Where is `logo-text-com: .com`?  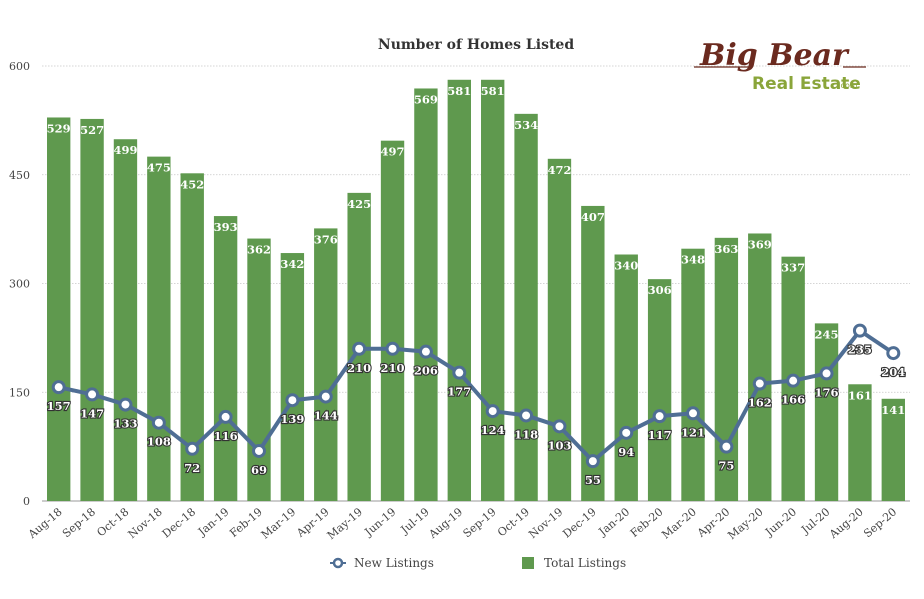
logo-text-com: .com is located at coordinates (848, 85).